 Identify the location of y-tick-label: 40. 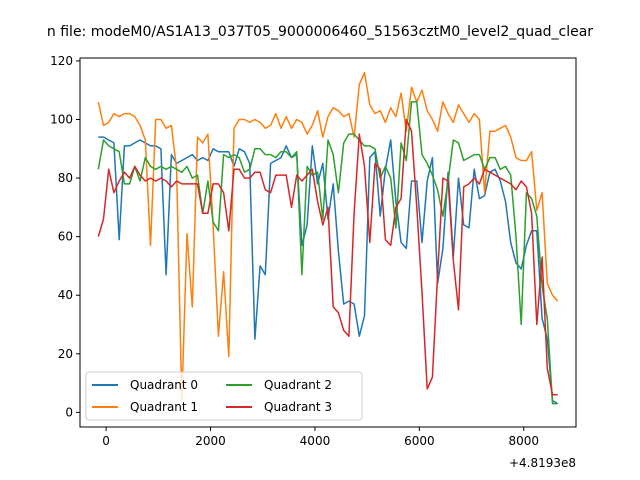
(65, 295).